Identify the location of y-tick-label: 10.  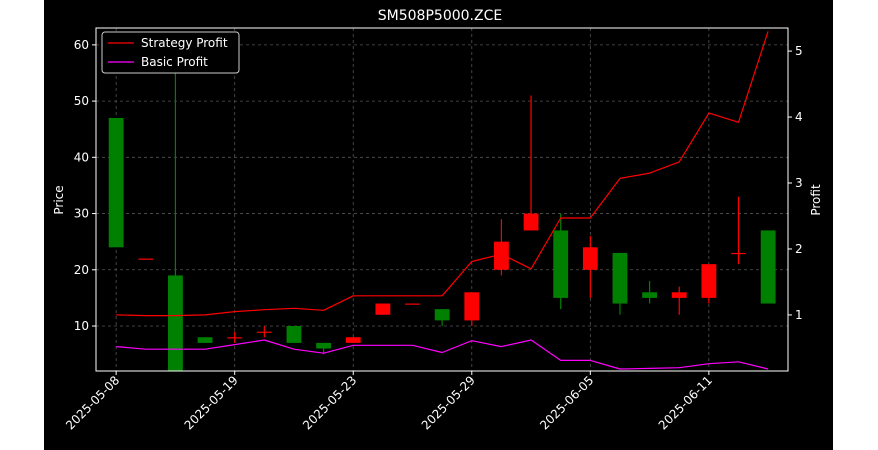
(81, 326).